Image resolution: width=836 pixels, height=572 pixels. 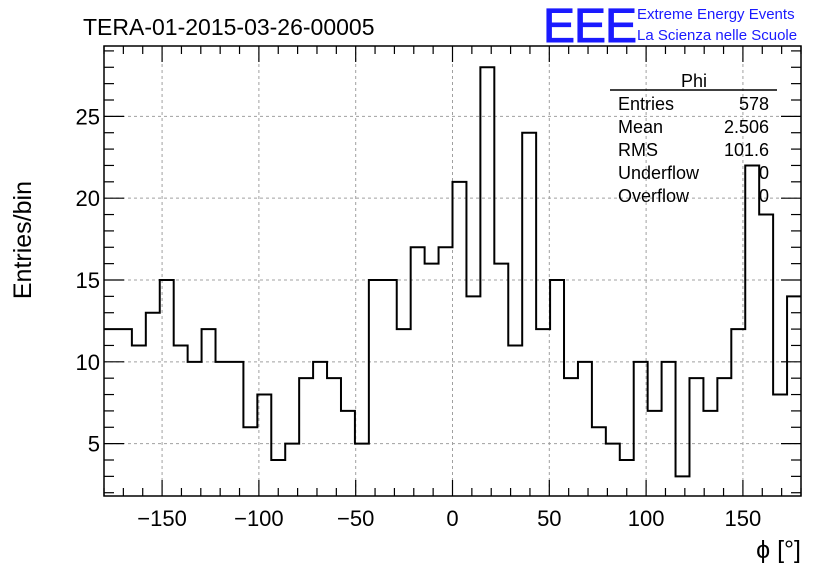 I want to click on x-tick-label: 150, so click(x=743, y=518).